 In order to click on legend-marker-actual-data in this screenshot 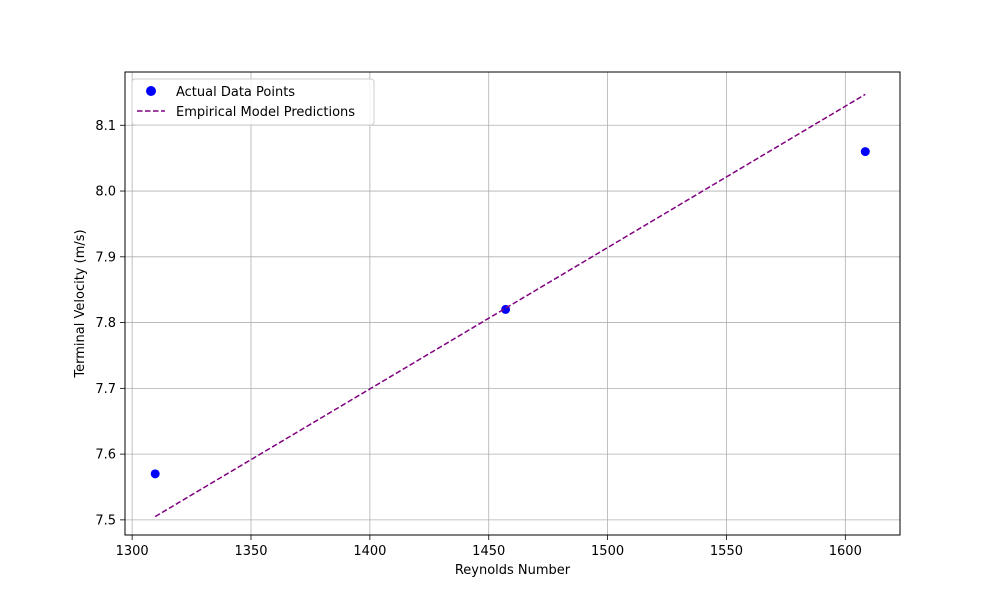, I will do `click(151, 91)`.